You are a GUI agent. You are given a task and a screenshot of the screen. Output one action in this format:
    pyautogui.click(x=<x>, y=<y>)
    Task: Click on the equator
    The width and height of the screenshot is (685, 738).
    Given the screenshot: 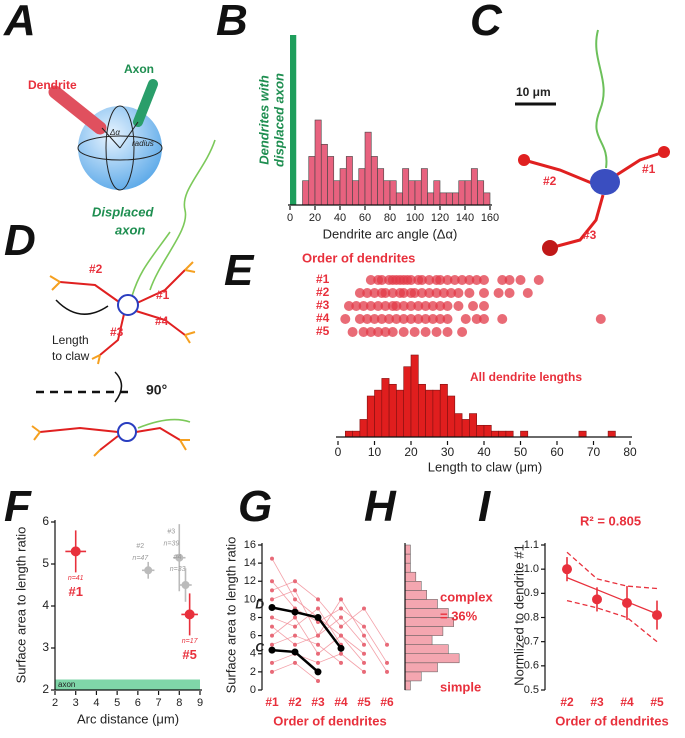 What is the action you would take?
    pyautogui.click(x=120, y=148)
    